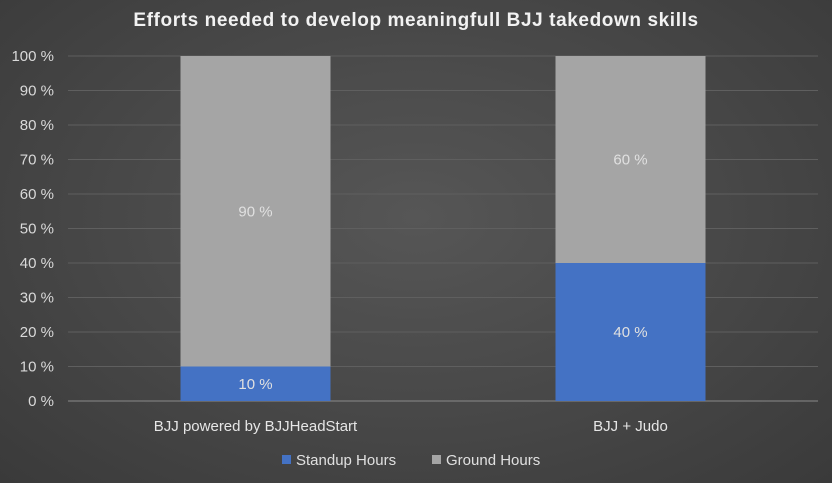 The image size is (832, 483). Describe the element at coordinates (37, 91) in the screenshot. I see `y-tick-label: 90 %` at that location.